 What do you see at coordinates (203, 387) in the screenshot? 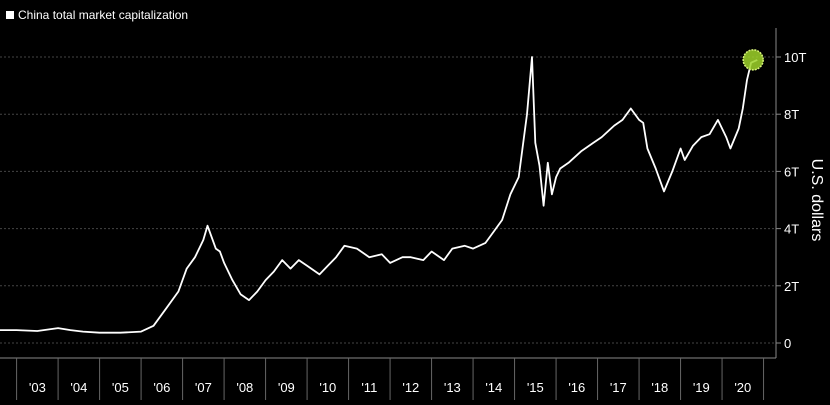
I see `x-tick-label: '07` at bounding box center [203, 387].